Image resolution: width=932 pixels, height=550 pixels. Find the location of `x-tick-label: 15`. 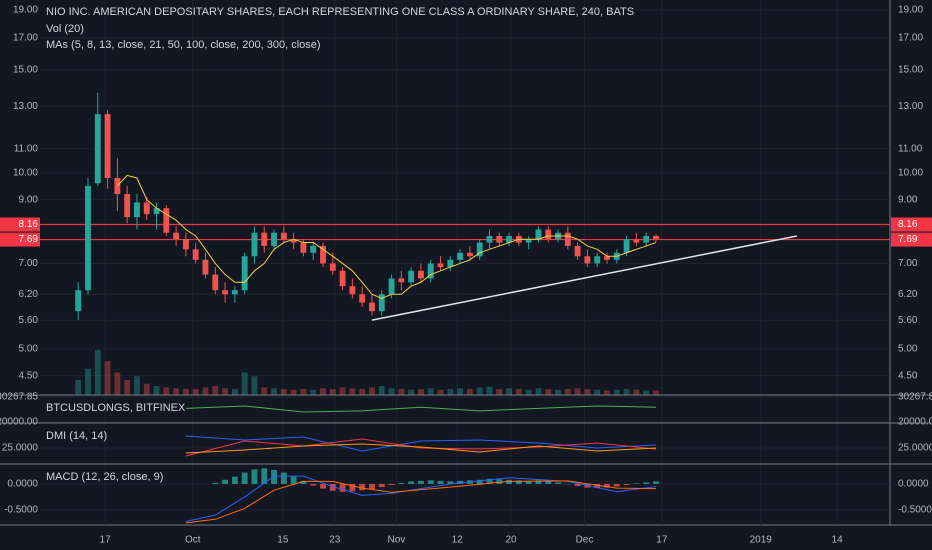

x-tick-label: 15 is located at coordinates (283, 540).